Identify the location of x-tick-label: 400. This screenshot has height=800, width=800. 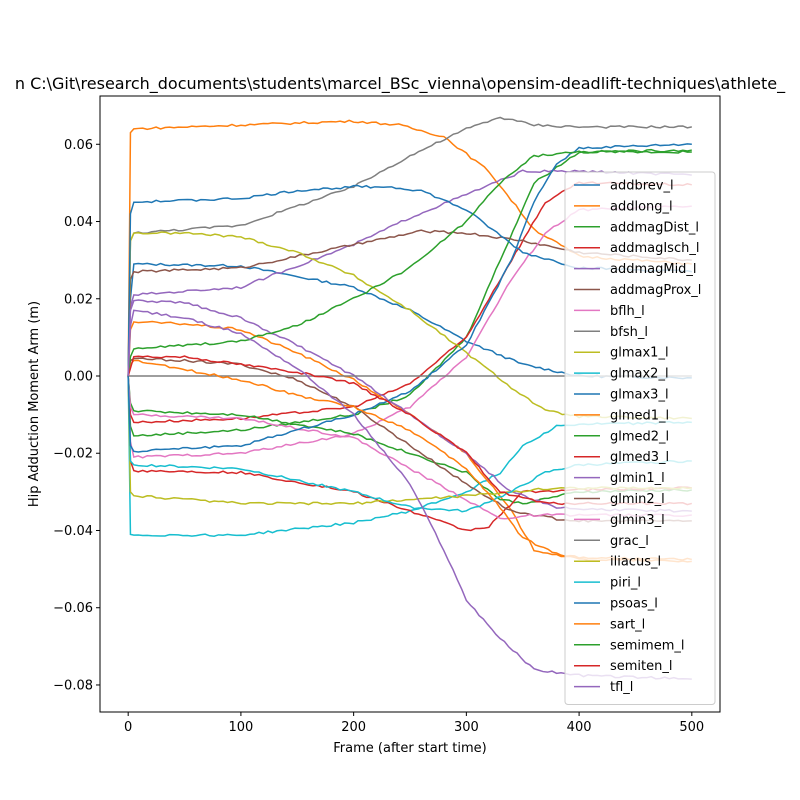
(579, 727).